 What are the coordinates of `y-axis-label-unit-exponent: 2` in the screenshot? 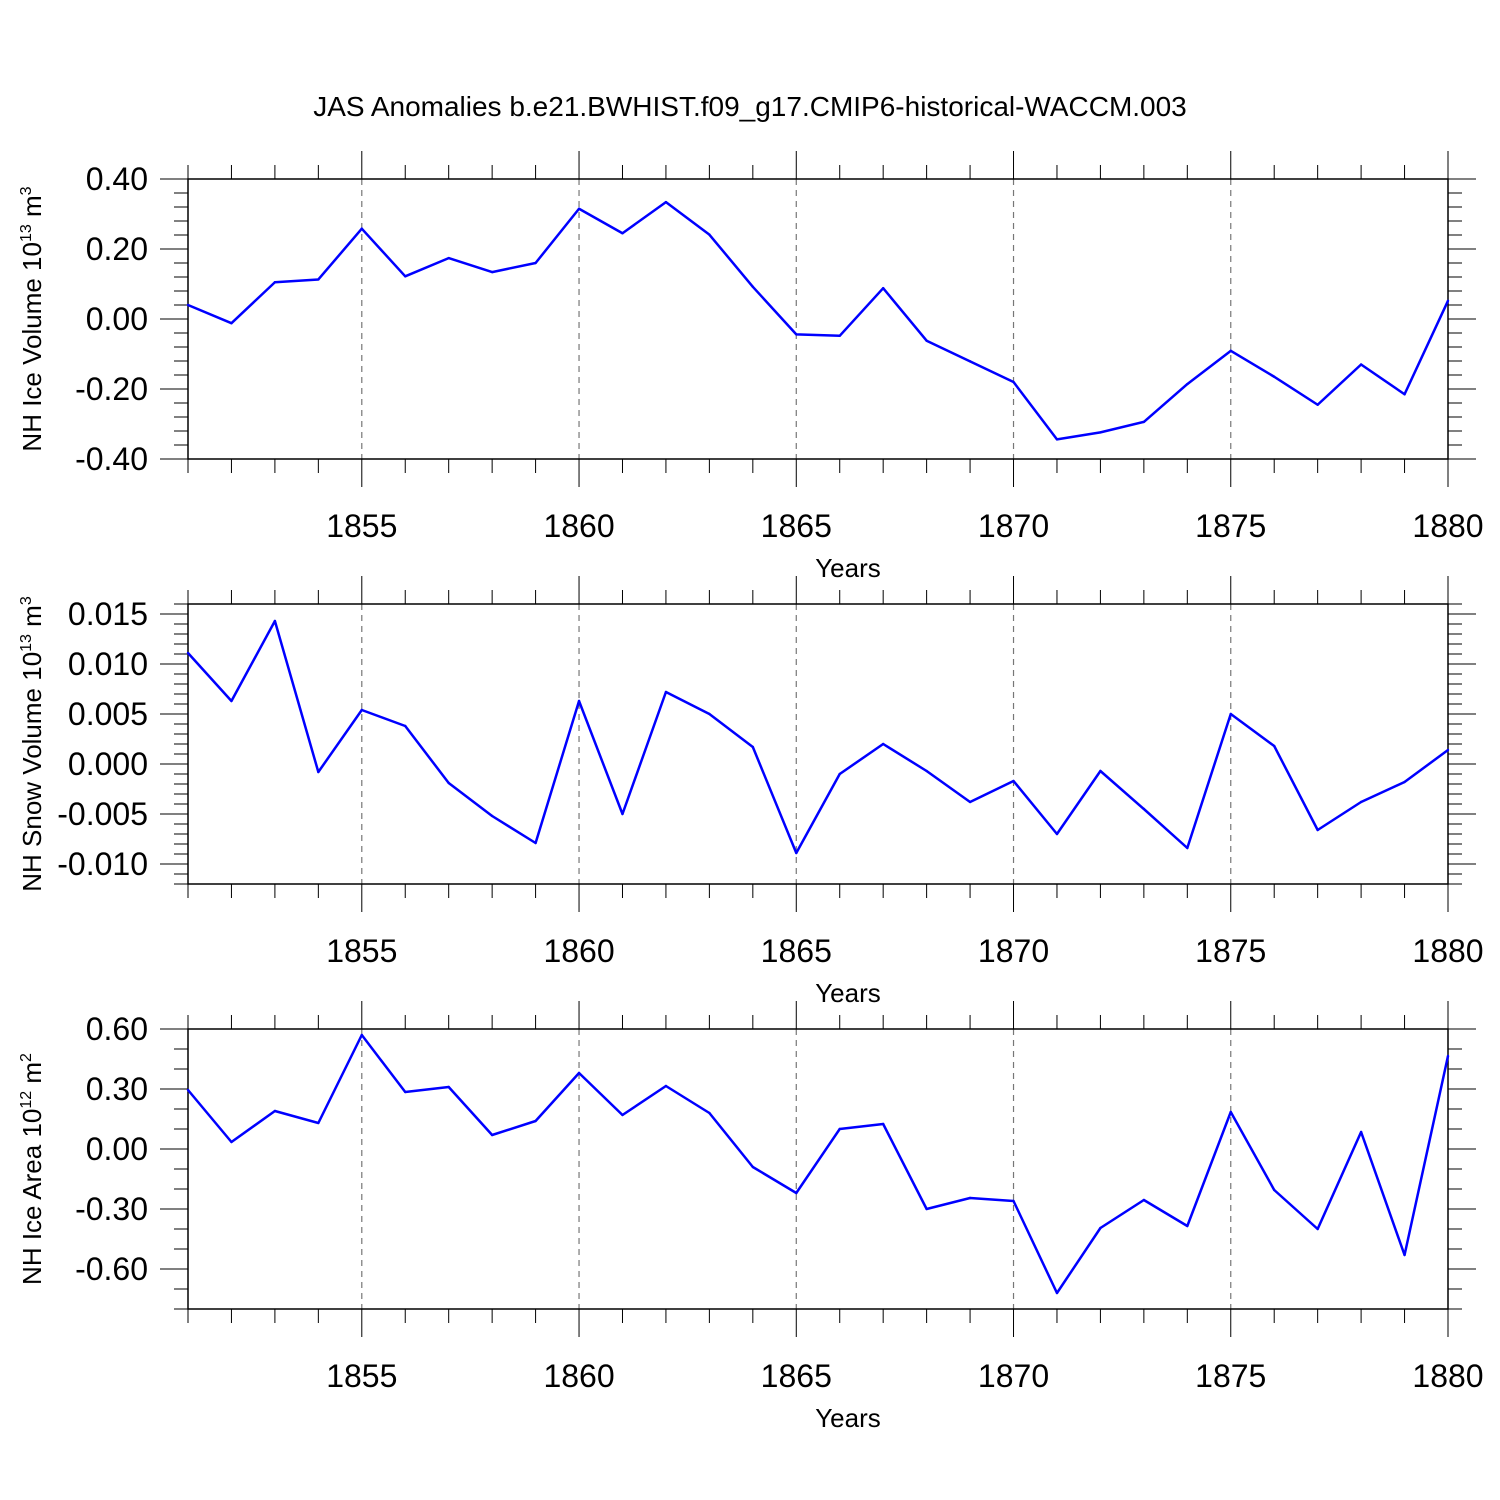 It's located at (26, 1057).